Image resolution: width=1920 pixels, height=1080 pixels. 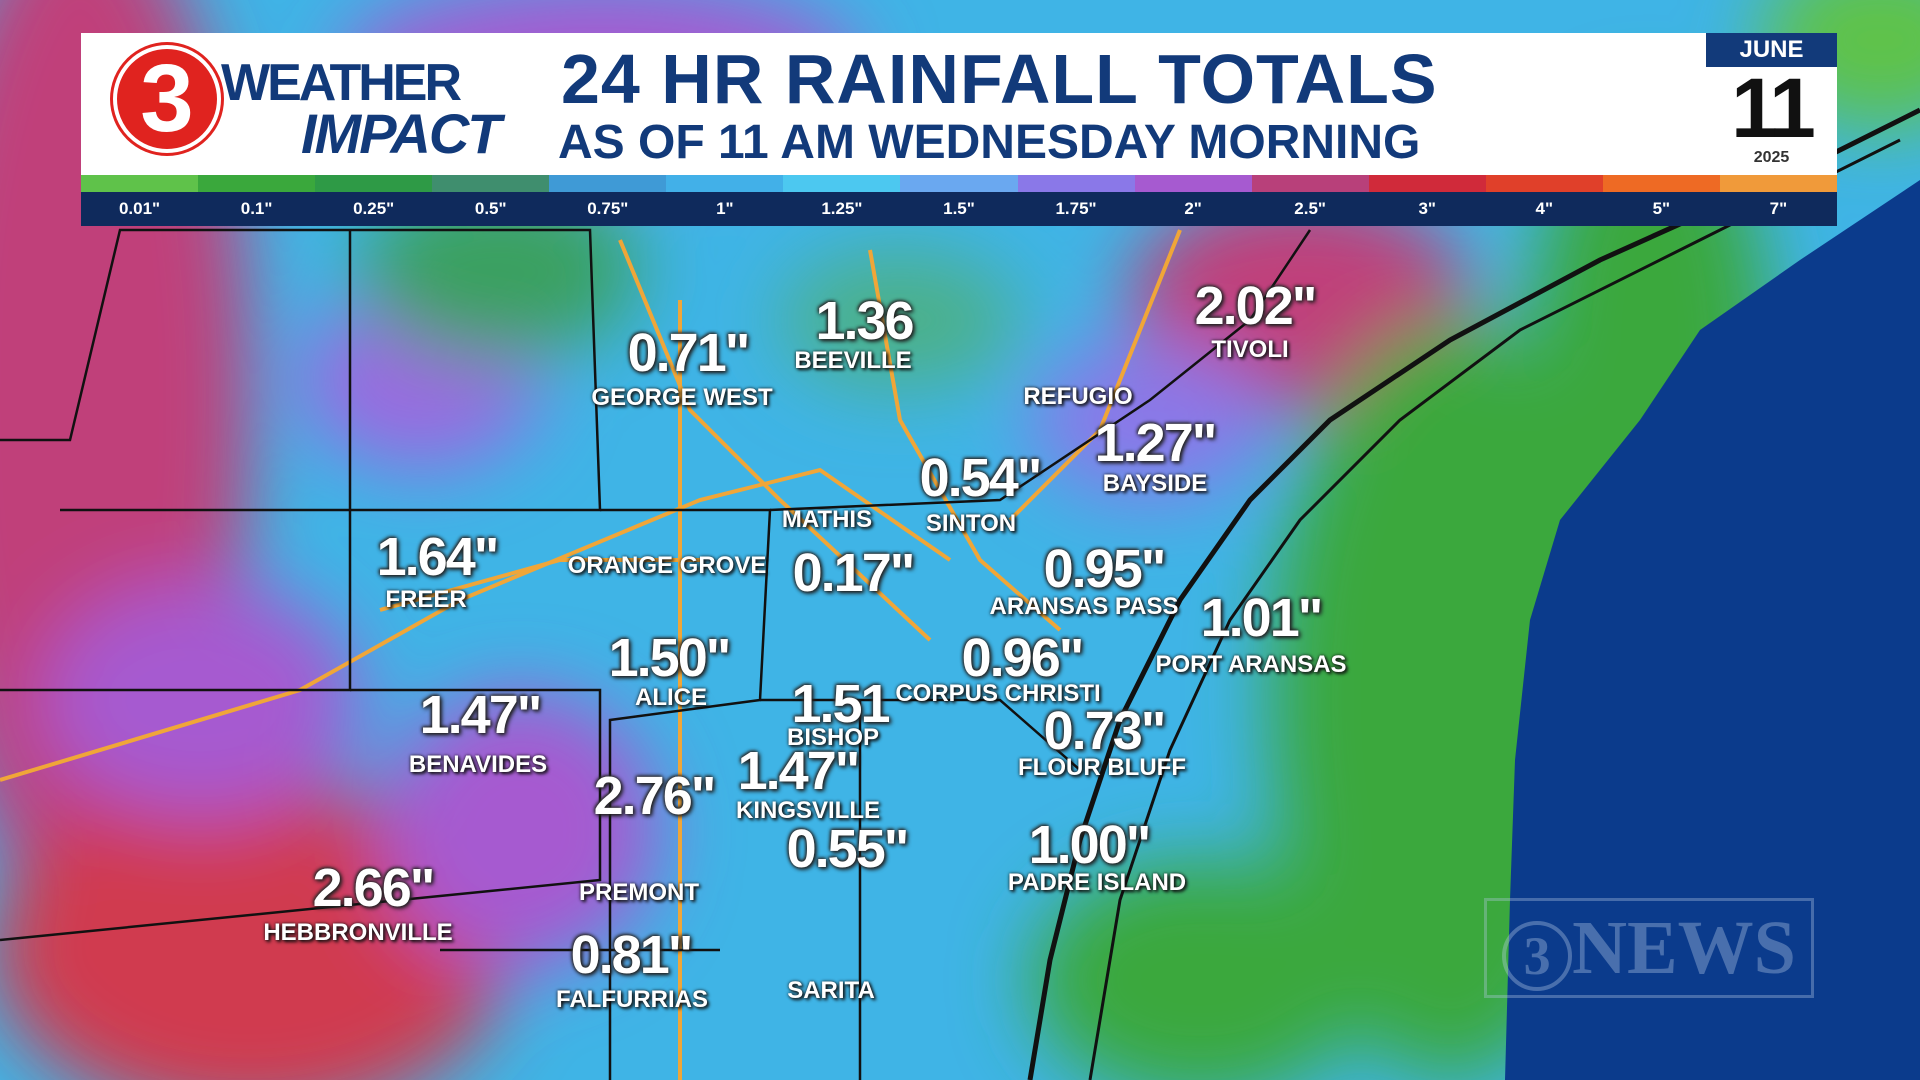 What do you see at coordinates (831, 990) in the screenshot?
I see `place-name: SARITA` at bounding box center [831, 990].